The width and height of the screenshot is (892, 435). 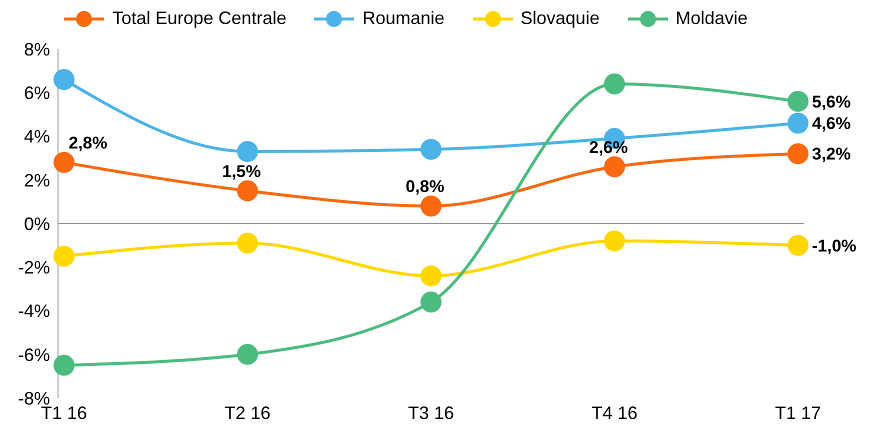 What do you see at coordinates (241, 171) in the screenshot?
I see `data-label: 1,5%` at bounding box center [241, 171].